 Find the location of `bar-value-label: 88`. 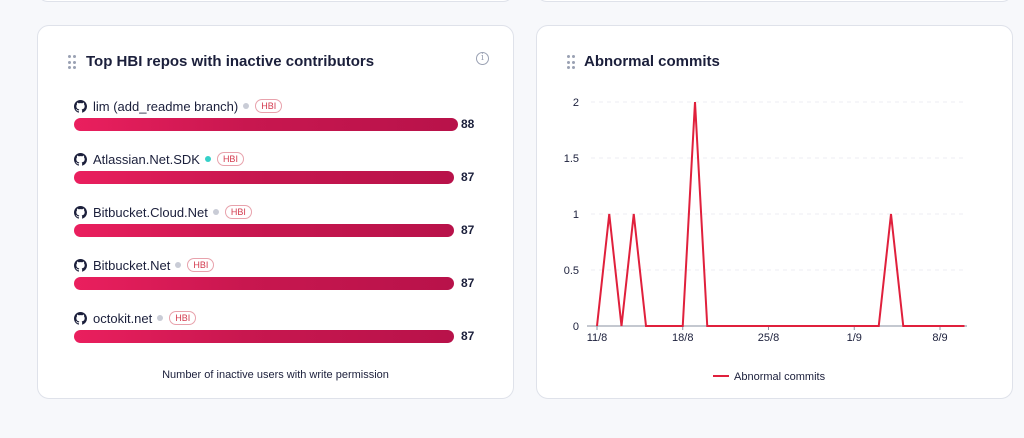

bar-value-label: 88 is located at coordinates (468, 124).